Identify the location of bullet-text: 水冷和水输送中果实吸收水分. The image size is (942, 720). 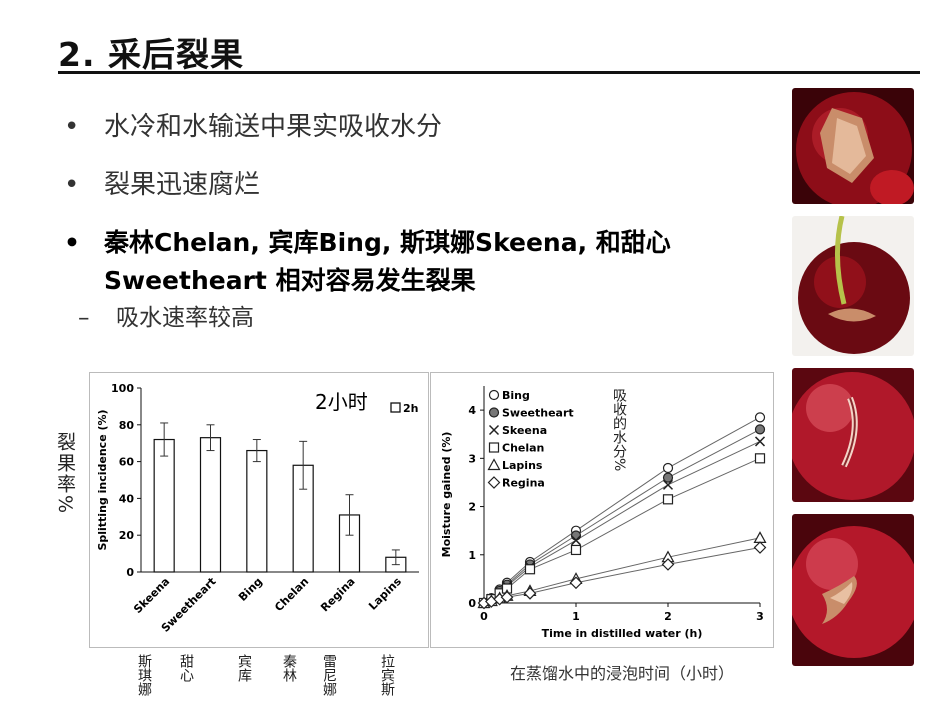
(273, 127).